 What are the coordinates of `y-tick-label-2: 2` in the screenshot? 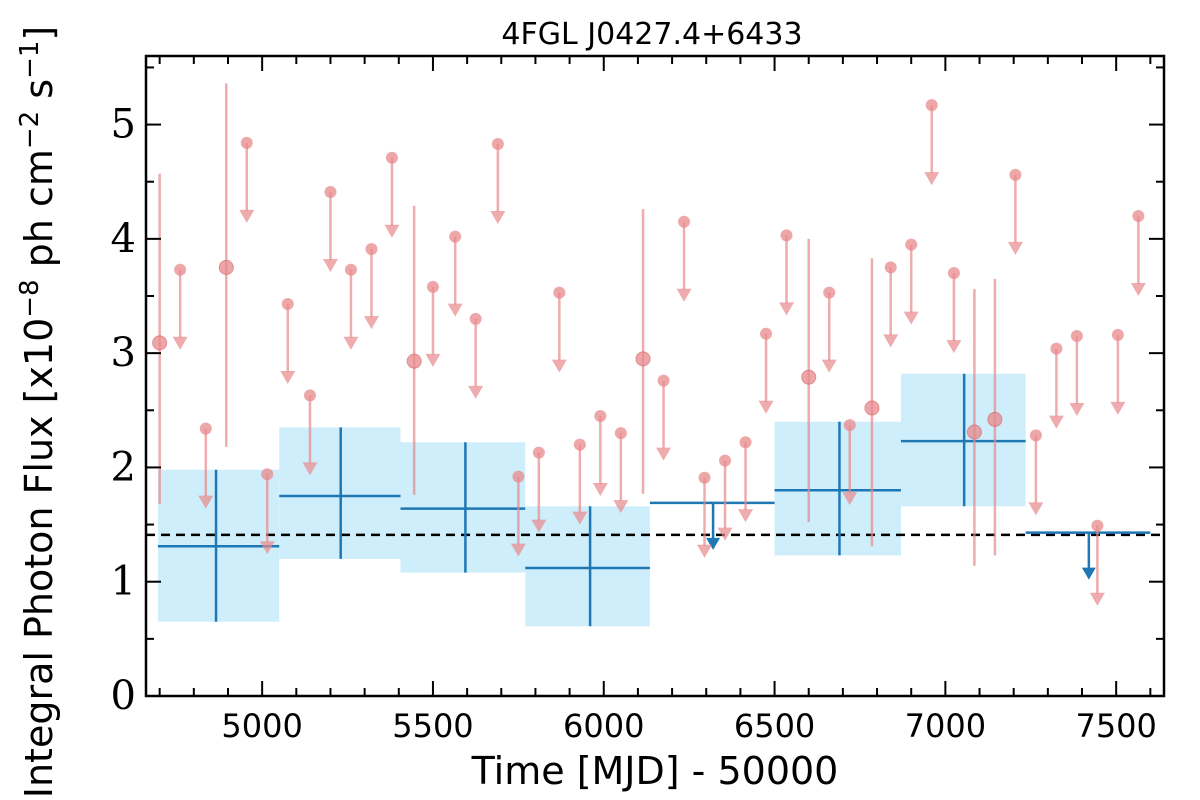 It's located at (123, 467).